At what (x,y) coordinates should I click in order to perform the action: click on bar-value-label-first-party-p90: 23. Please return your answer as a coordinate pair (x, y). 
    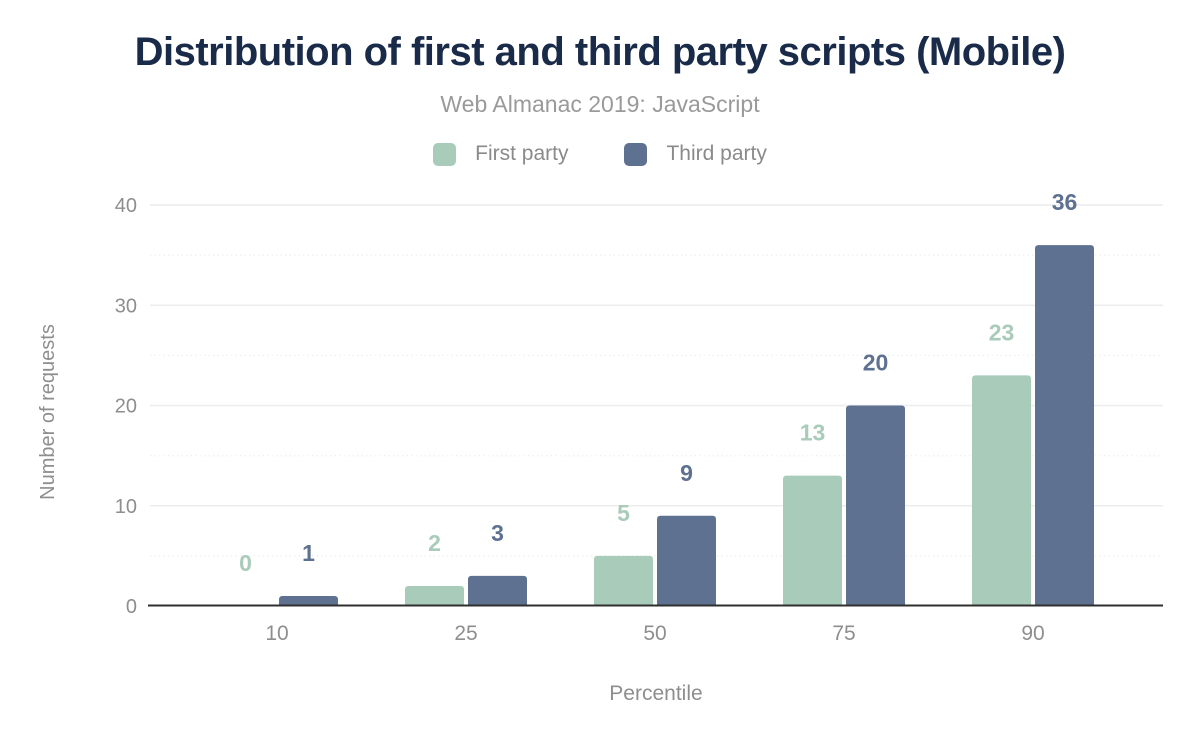
    Looking at the image, I should click on (1002, 332).